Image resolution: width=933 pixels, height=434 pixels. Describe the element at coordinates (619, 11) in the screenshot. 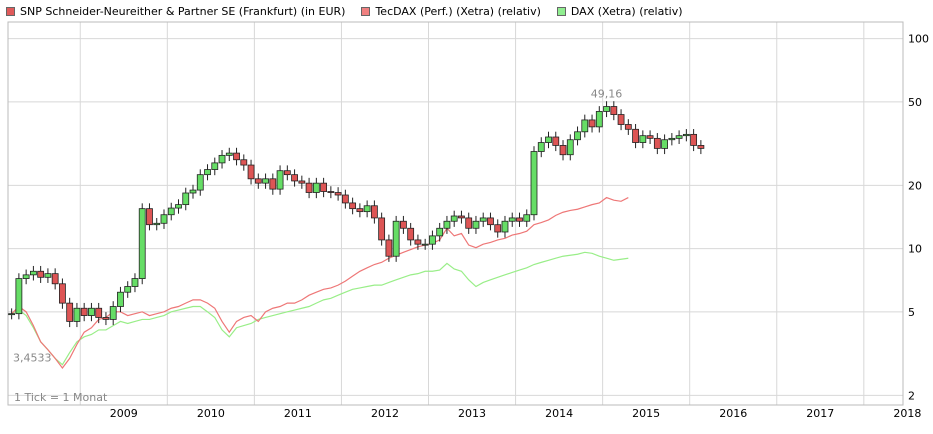

I see `legend-item-dax: DAX (Xetra) (relativ)` at that location.